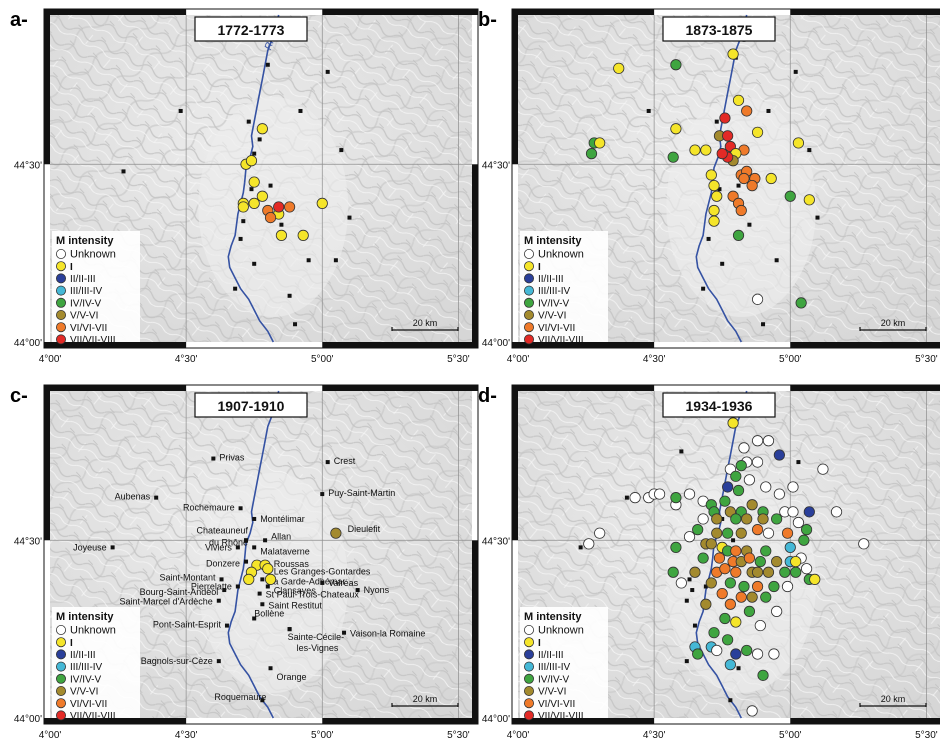 The image size is (940, 738). Describe the element at coordinates (228, 542) in the screenshot. I see `town-label: du Rhône` at that location.